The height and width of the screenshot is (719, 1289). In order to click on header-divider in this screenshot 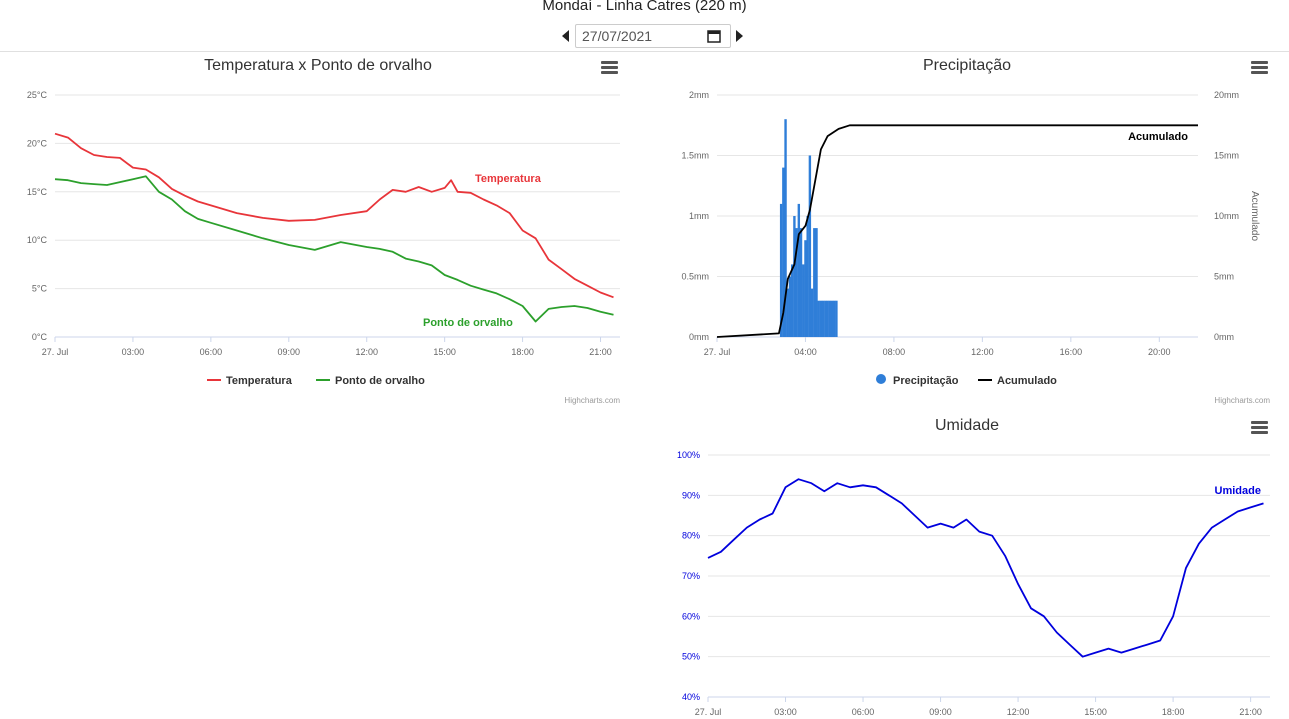, I will do `click(644, 51)`.